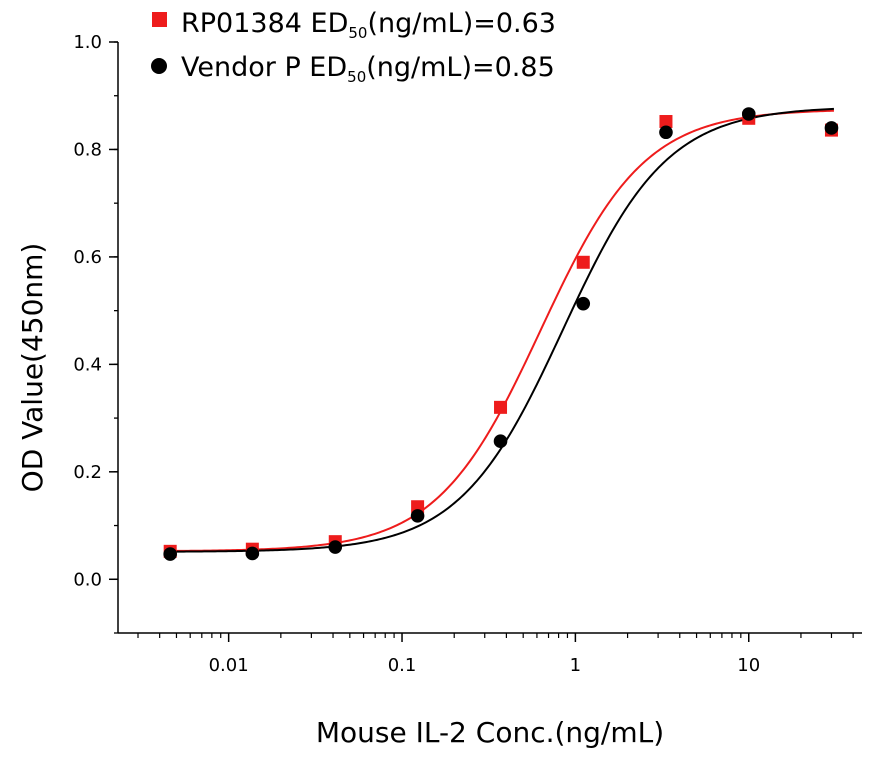 This screenshot has height=763, width=869. What do you see at coordinates (748, 665) in the screenshot?
I see `x-tick-label: 10` at bounding box center [748, 665].